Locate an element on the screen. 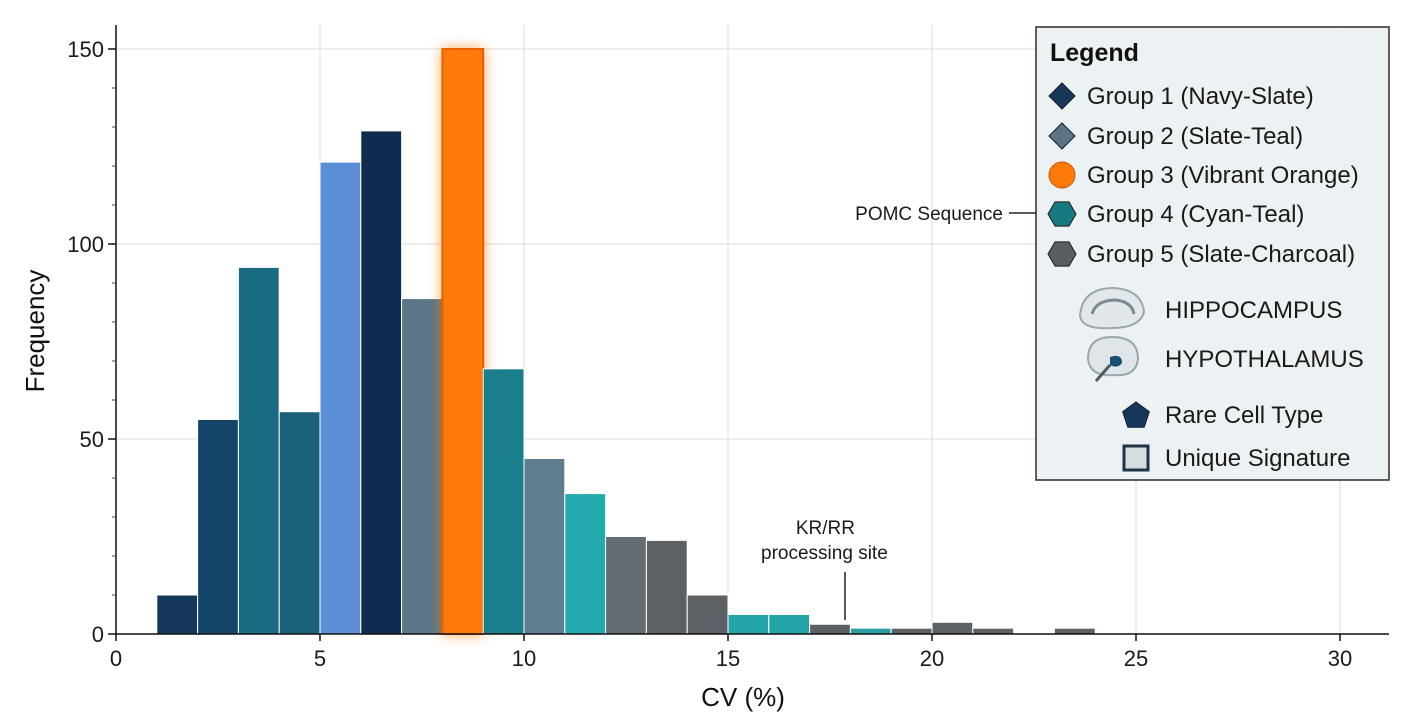 This screenshot has height=714, width=1408. hippocampus-curve is located at coordinates (1113, 306).